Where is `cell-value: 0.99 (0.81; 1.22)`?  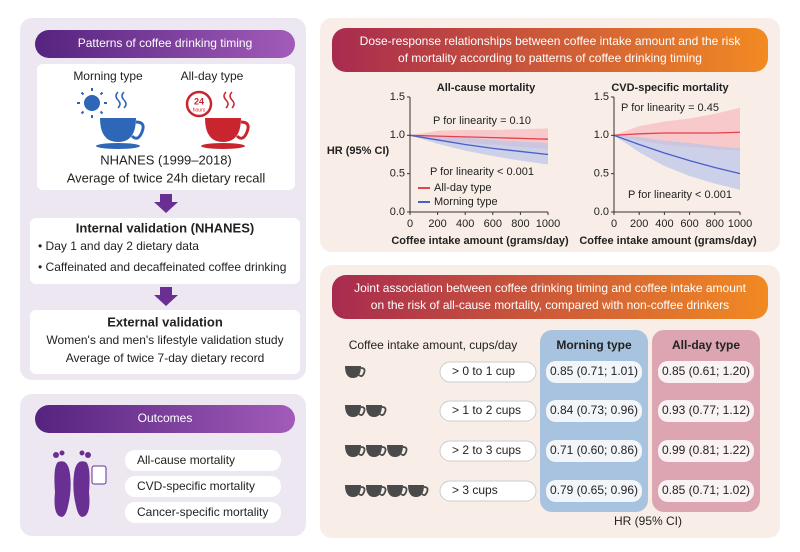 cell-value: 0.99 (0.81; 1.22) is located at coordinates (706, 450).